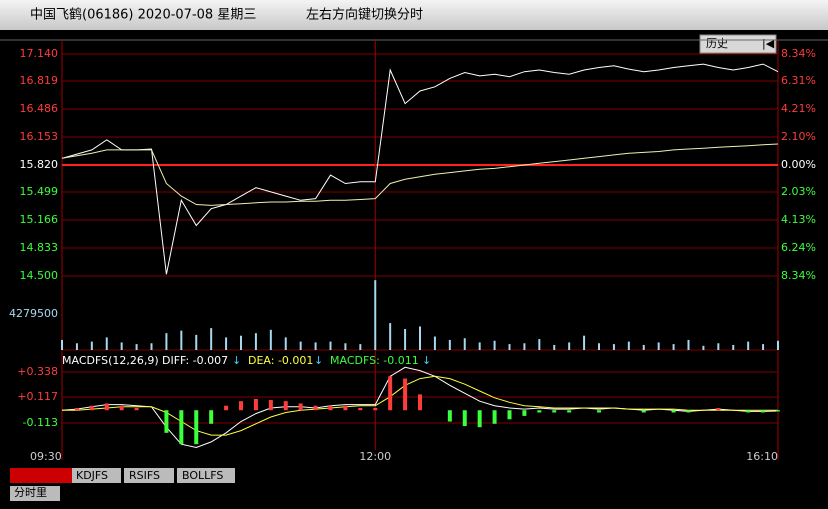  I want to click on x-tick-label: 09:30, so click(46, 456).